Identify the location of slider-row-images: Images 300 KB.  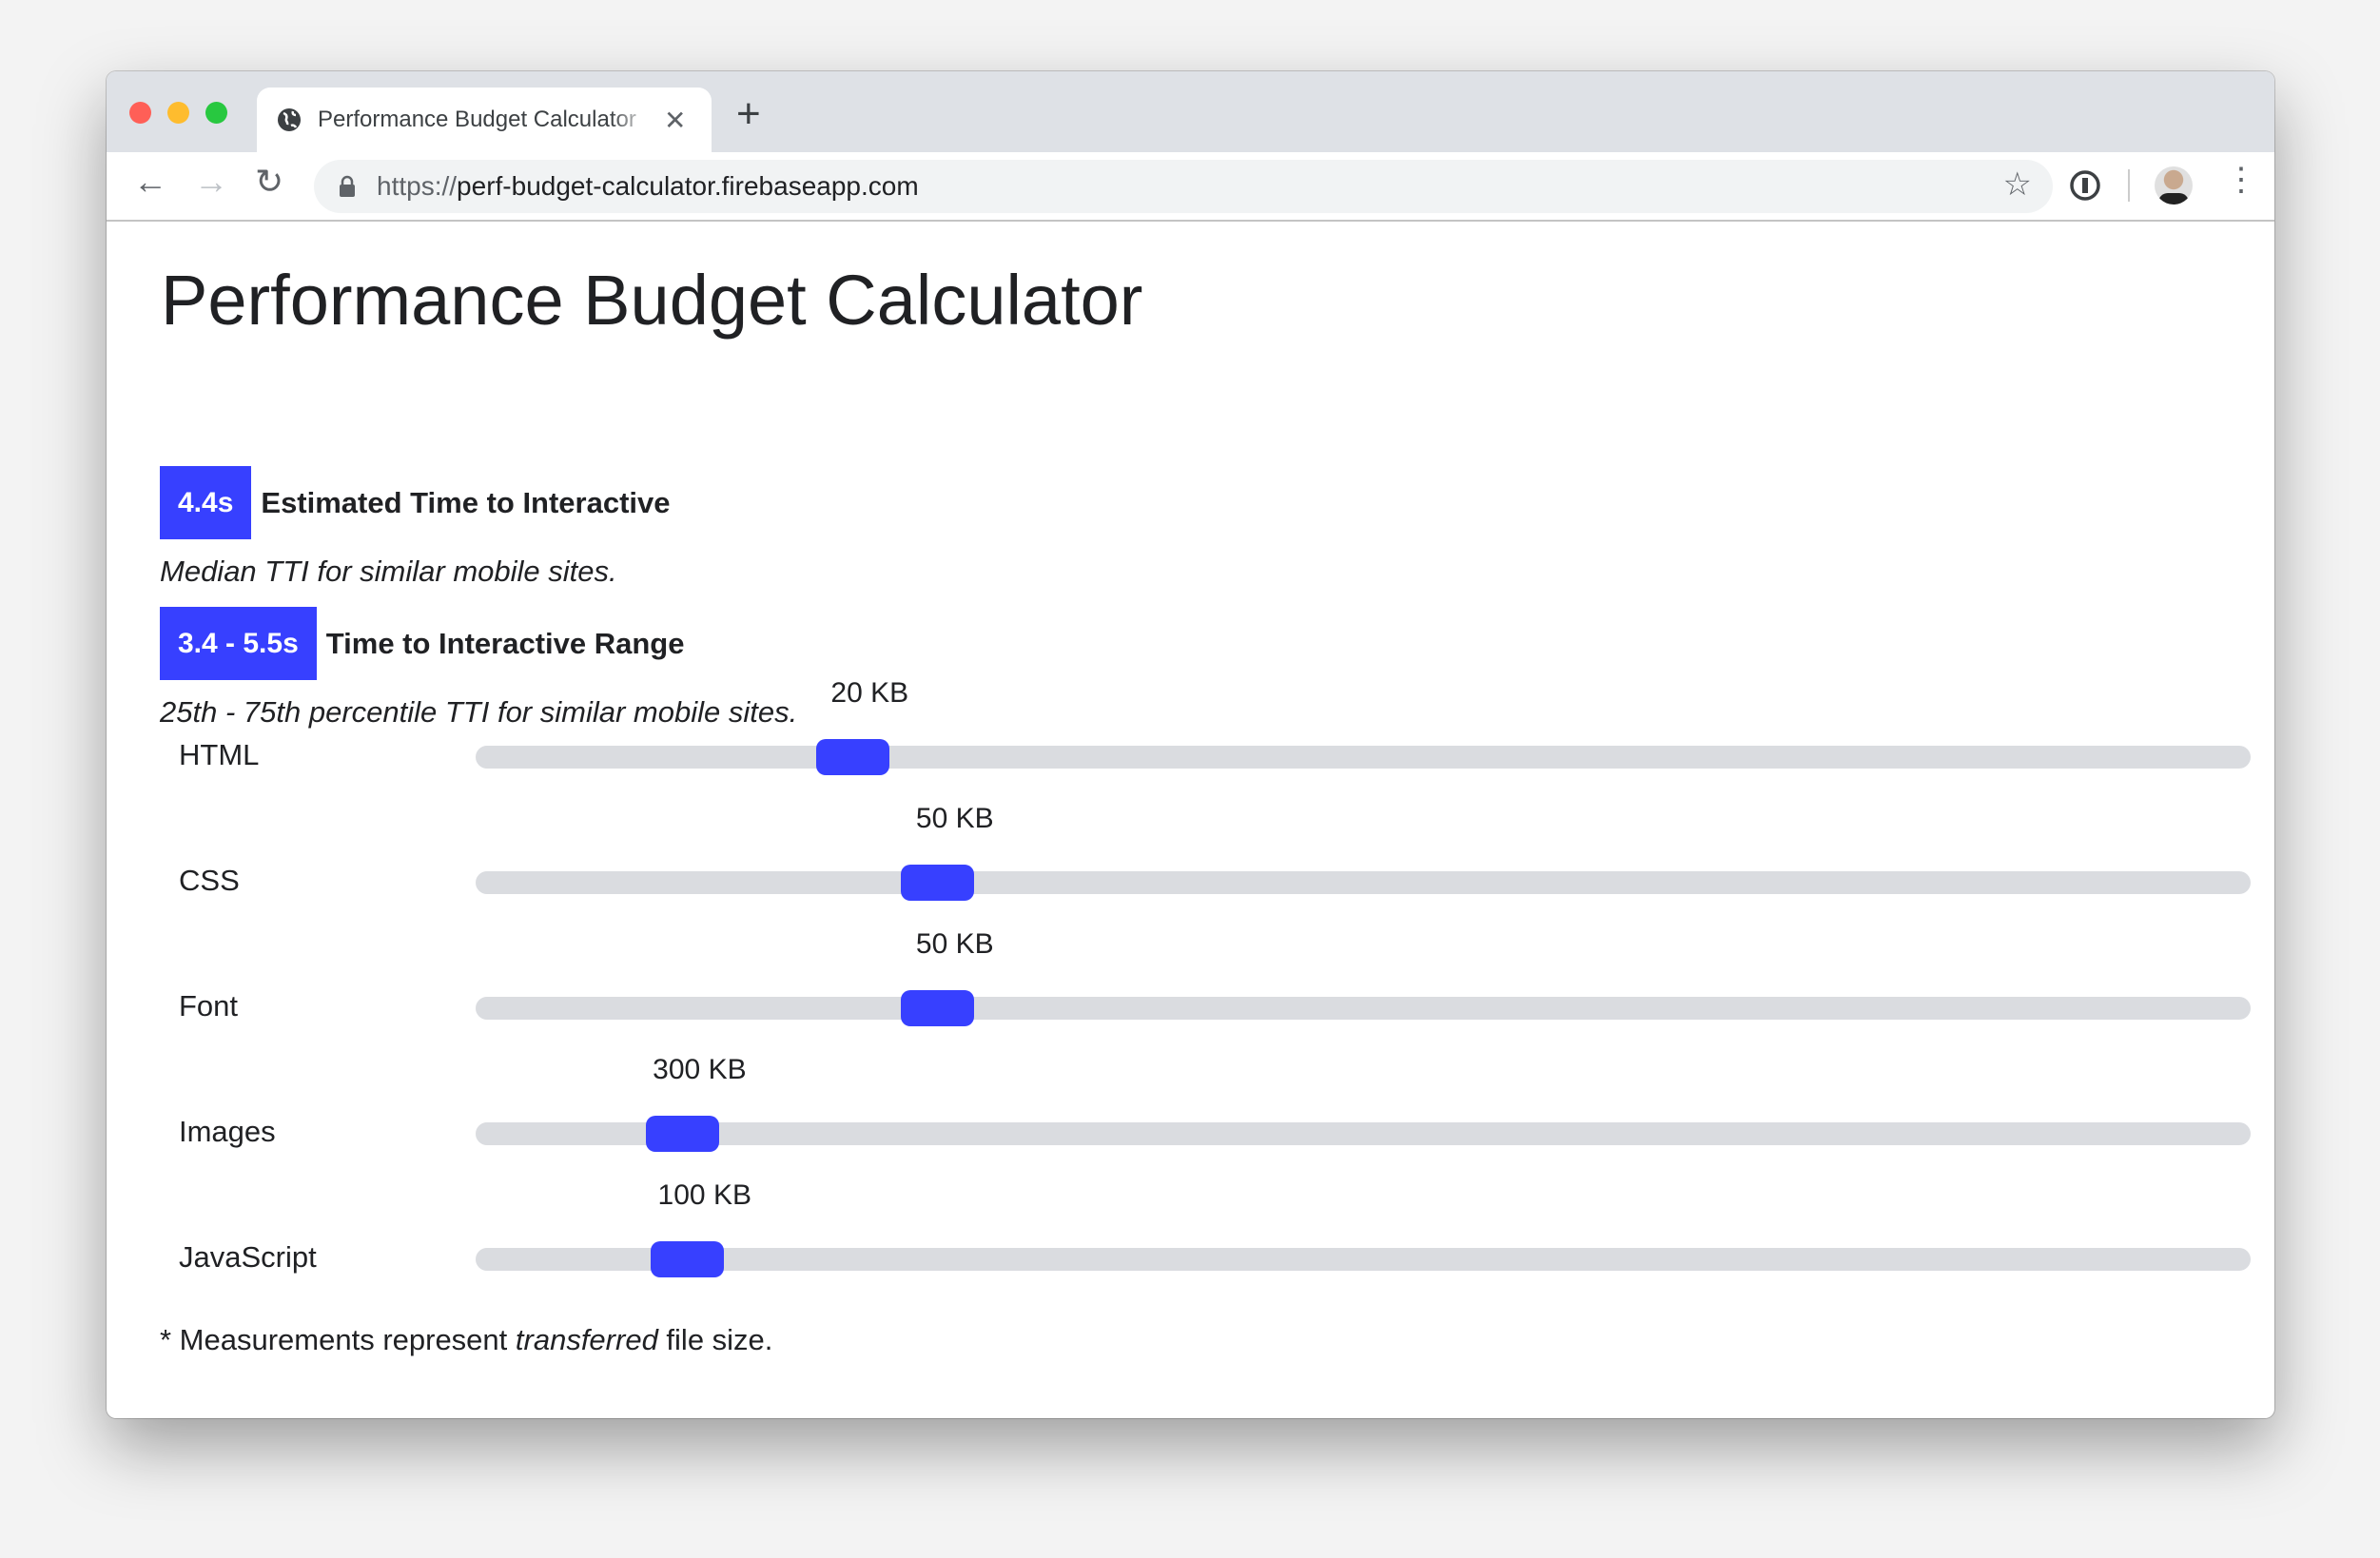
(1216, 1103).